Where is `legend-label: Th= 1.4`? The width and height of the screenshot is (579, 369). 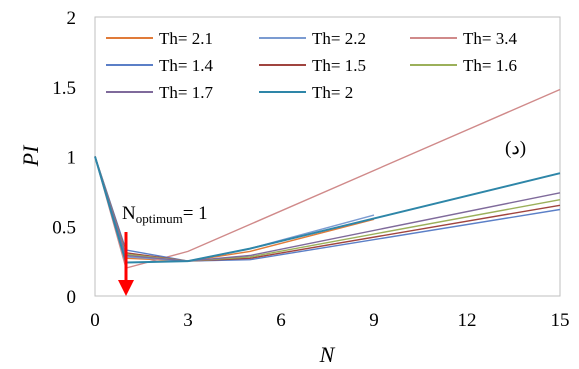
legend-label: Th= 1.4 is located at coordinates (186, 65).